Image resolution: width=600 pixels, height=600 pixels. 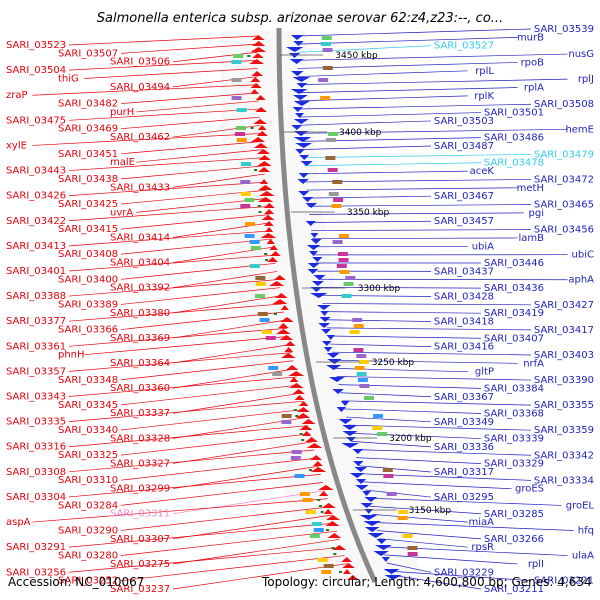 I want to click on gene-label: SARI_03343, so click(x=36, y=397).